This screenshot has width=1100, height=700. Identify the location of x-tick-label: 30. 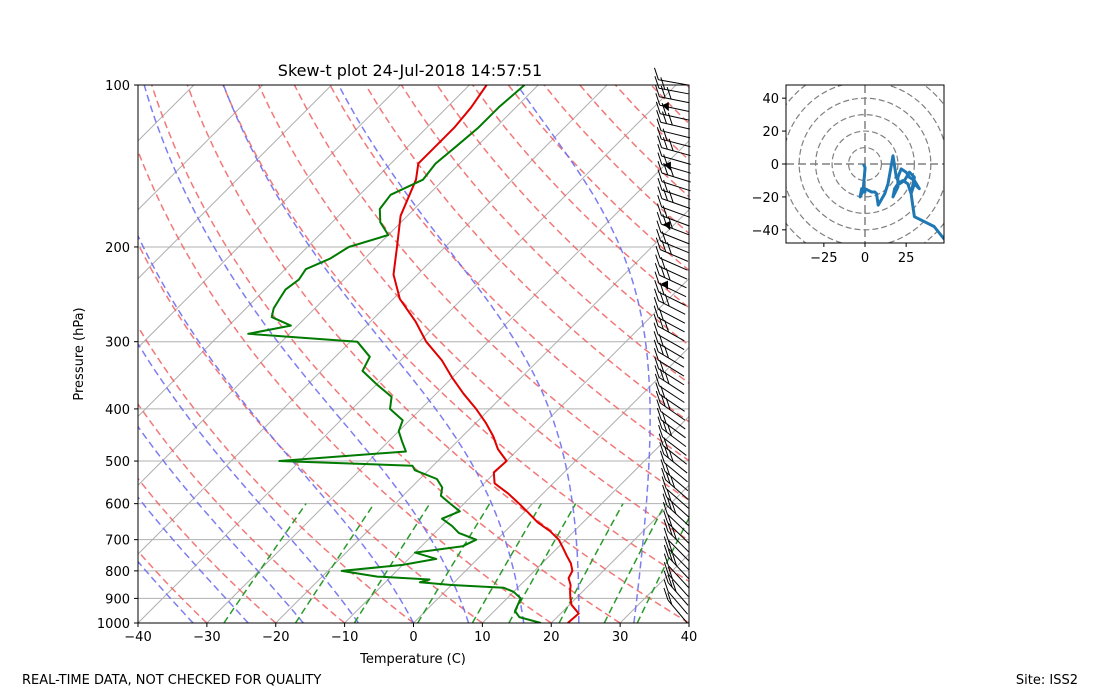
(620, 637).